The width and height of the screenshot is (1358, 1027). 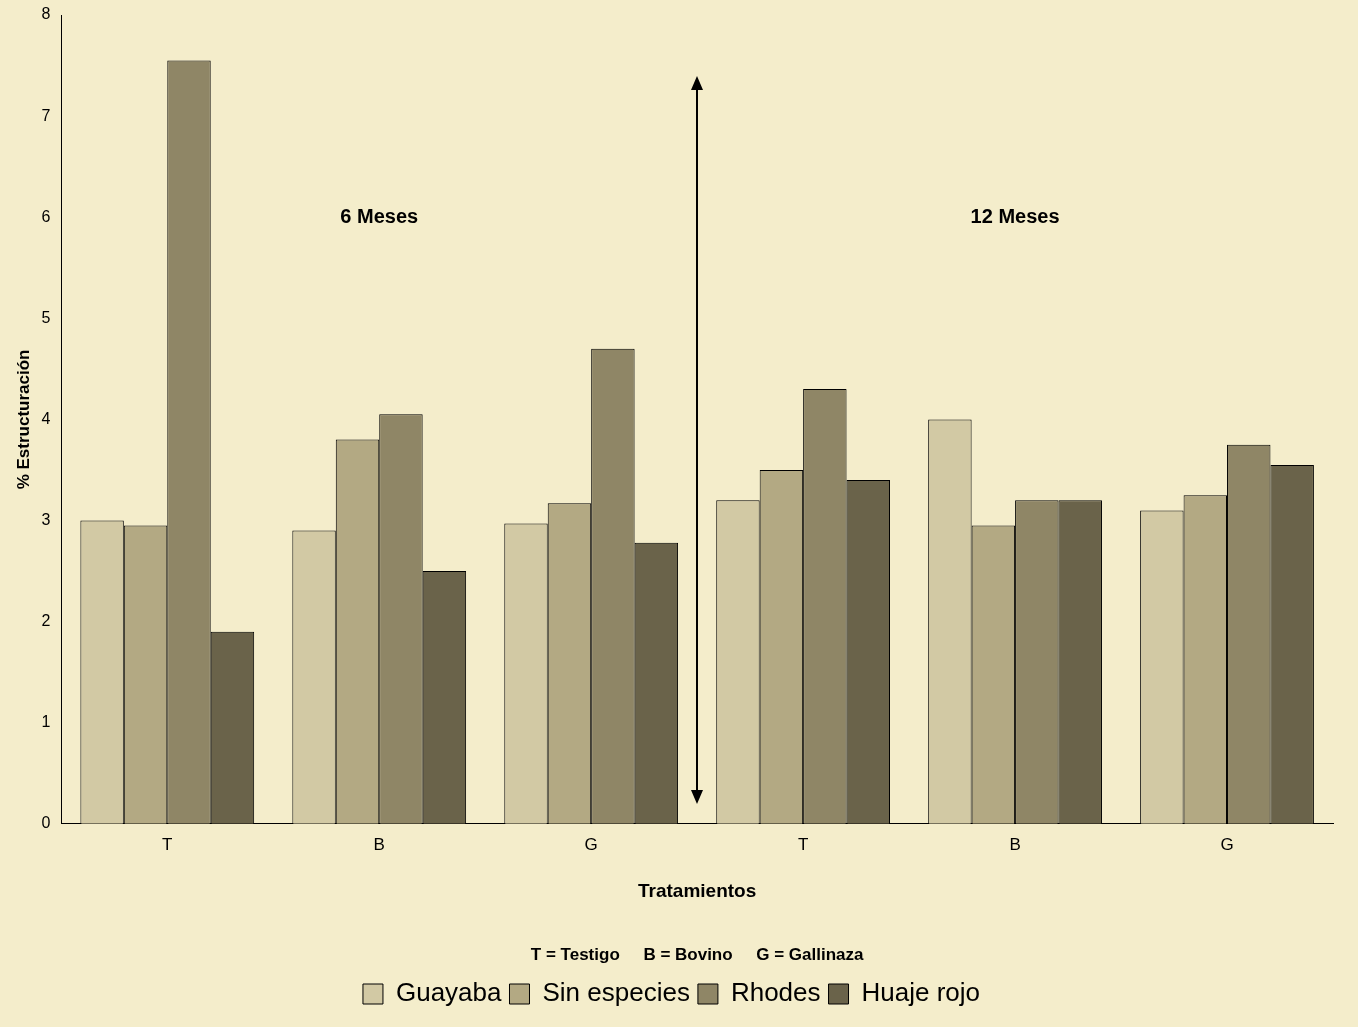 What do you see at coordinates (46, 317) in the screenshot?
I see `y-tick-label: 5` at bounding box center [46, 317].